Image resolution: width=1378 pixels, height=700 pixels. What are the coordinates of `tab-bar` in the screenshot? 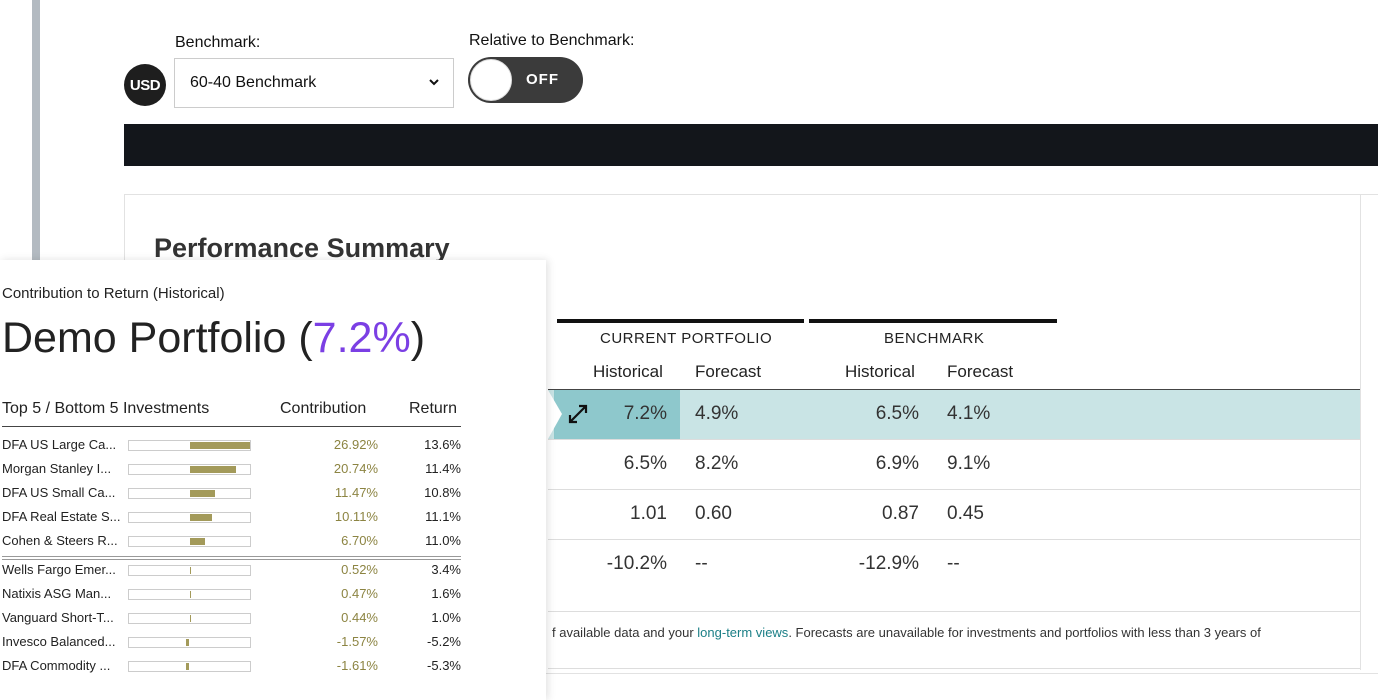 It's located at (751, 145).